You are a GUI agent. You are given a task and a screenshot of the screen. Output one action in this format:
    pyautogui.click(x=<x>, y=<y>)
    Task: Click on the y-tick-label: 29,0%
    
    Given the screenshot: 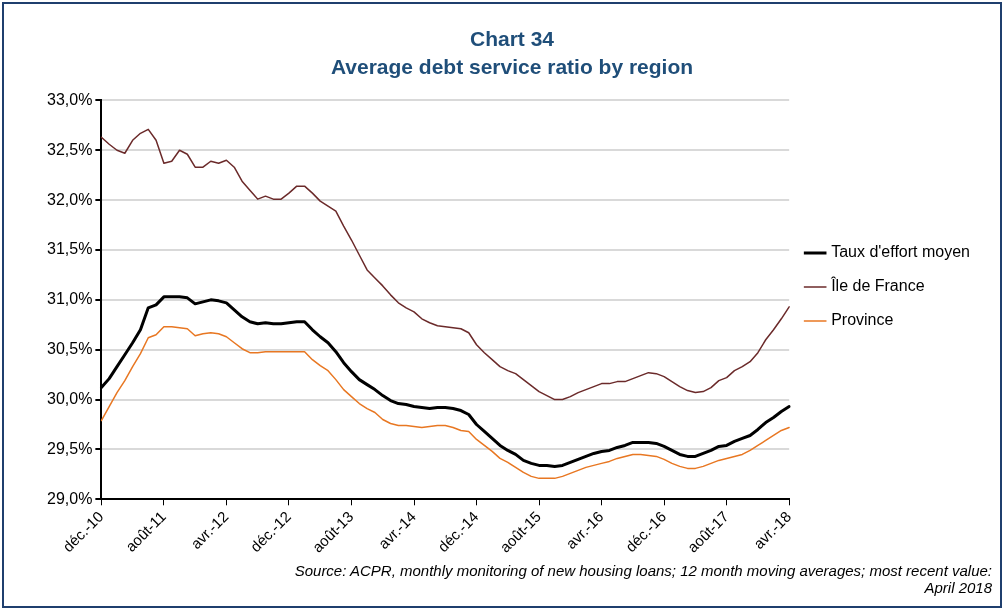 What is the action you would take?
    pyautogui.click(x=69, y=498)
    